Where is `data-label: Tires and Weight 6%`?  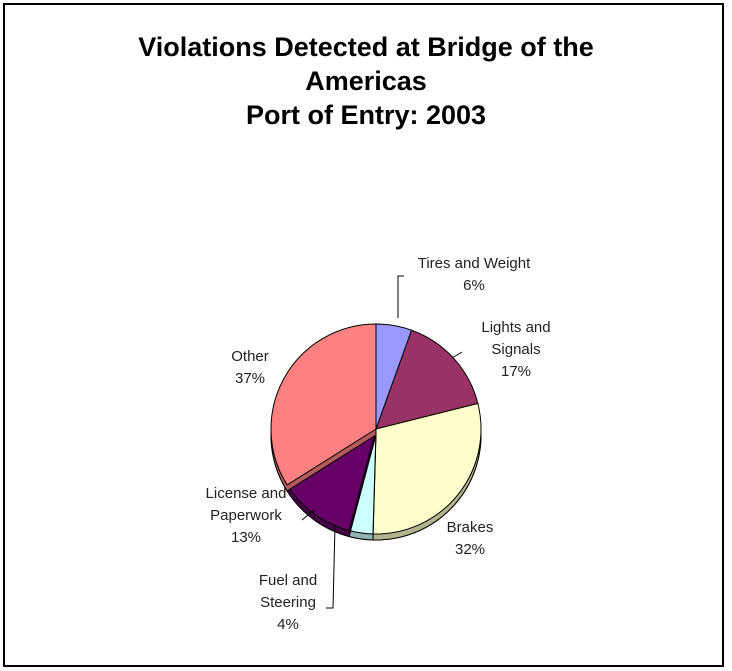 data-label: Tires and Weight 6% is located at coordinates (474, 274).